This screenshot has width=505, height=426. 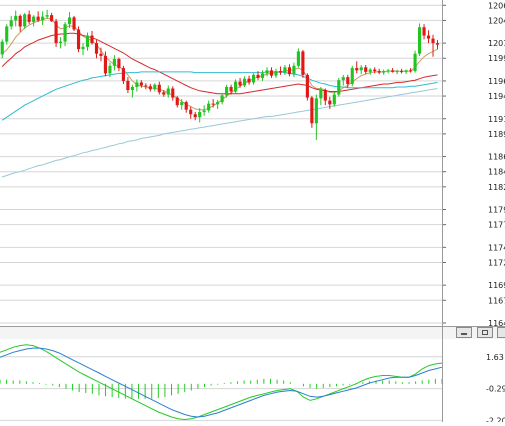 I want to click on price-tick-label: 1172, so click(x=496, y=262).